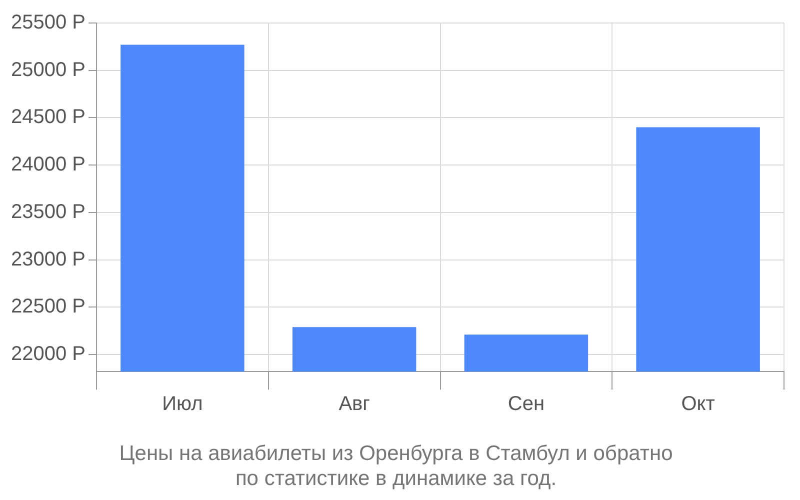 The width and height of the screenshot is (800, 500). I want to click on y-tick-label: 24000 Р, so click(48, 165).